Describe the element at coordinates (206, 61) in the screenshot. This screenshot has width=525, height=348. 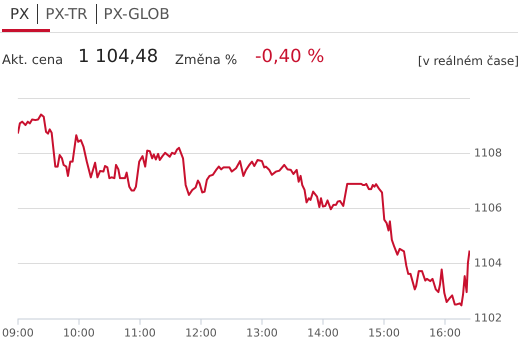
I see `text: Změna %` at that location.